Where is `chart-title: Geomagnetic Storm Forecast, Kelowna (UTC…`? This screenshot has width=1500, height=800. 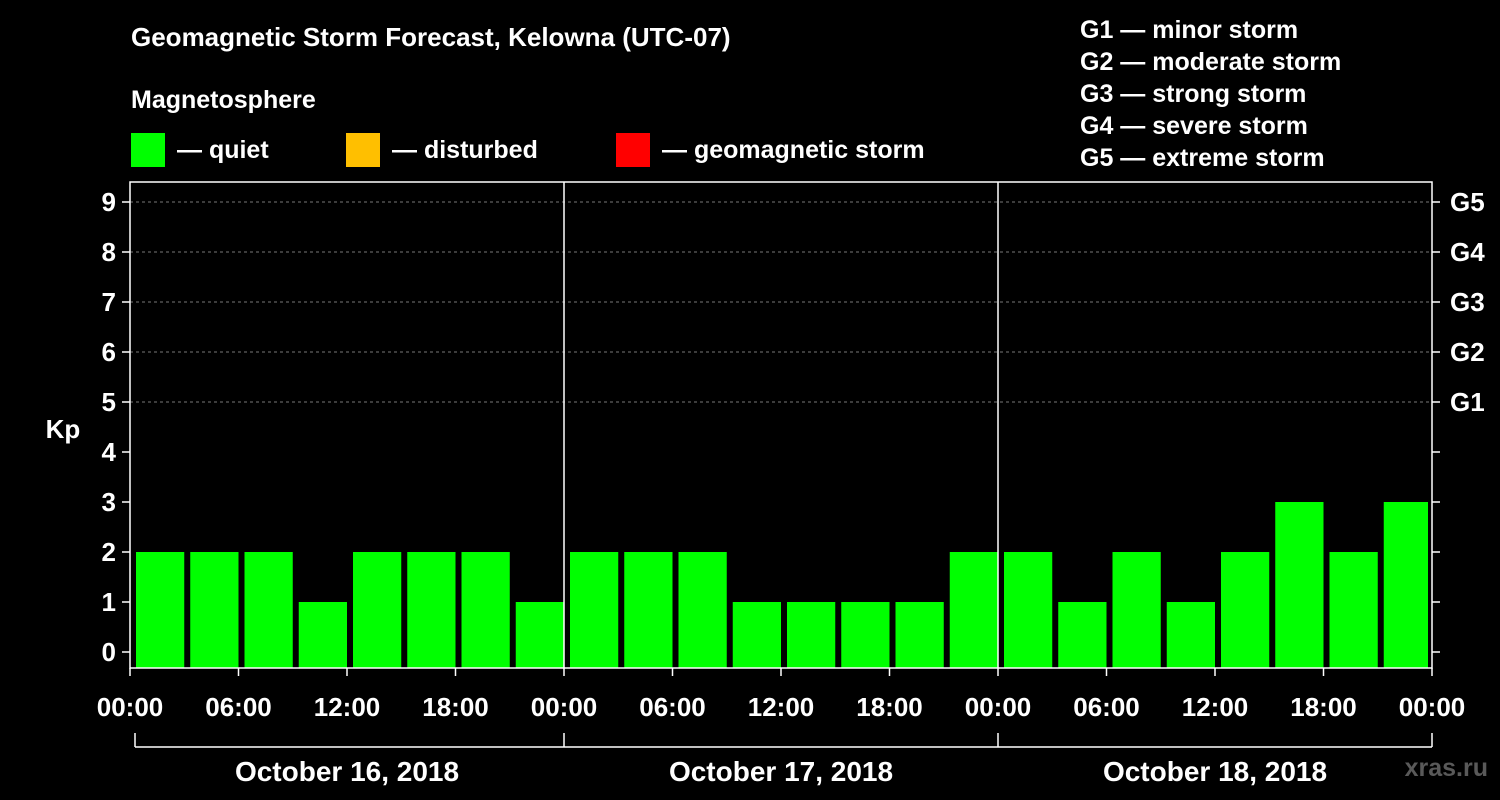 chart-title: Geomagnetic Storm Forecast, Kelowna (UTC… is located at coordinates (431, 37).